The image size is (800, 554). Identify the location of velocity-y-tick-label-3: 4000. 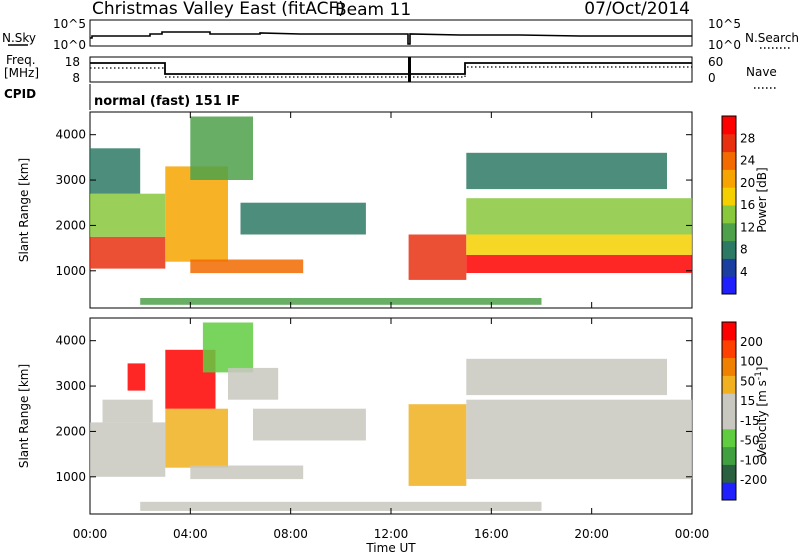
(70, 341).